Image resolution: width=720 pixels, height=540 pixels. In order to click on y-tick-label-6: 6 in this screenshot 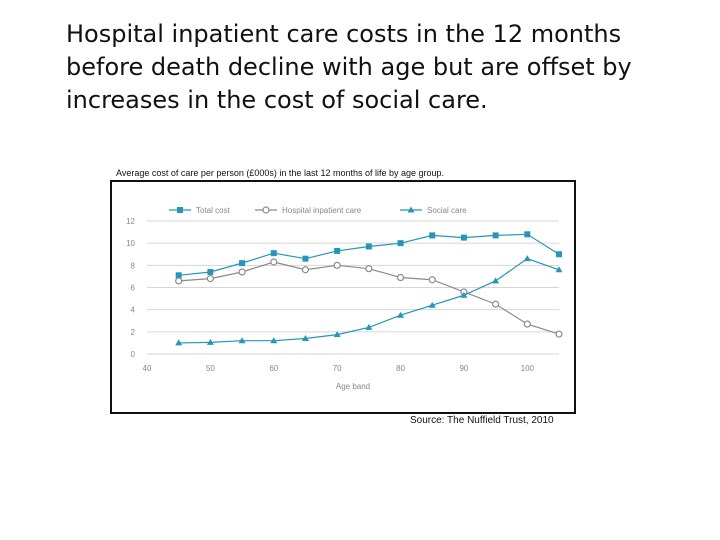, I will do `click(133, 288)`.